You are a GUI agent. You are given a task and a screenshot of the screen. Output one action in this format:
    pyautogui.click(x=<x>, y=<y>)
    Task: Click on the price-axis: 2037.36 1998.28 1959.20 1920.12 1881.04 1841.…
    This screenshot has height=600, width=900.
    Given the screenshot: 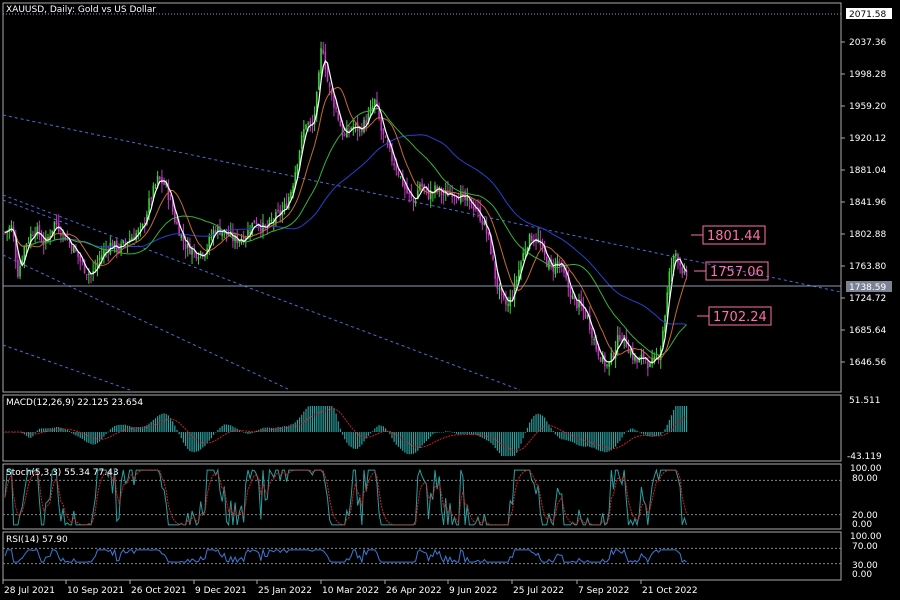 What is the action you would take?
    pyautogui.click(x=863, y=203)
    